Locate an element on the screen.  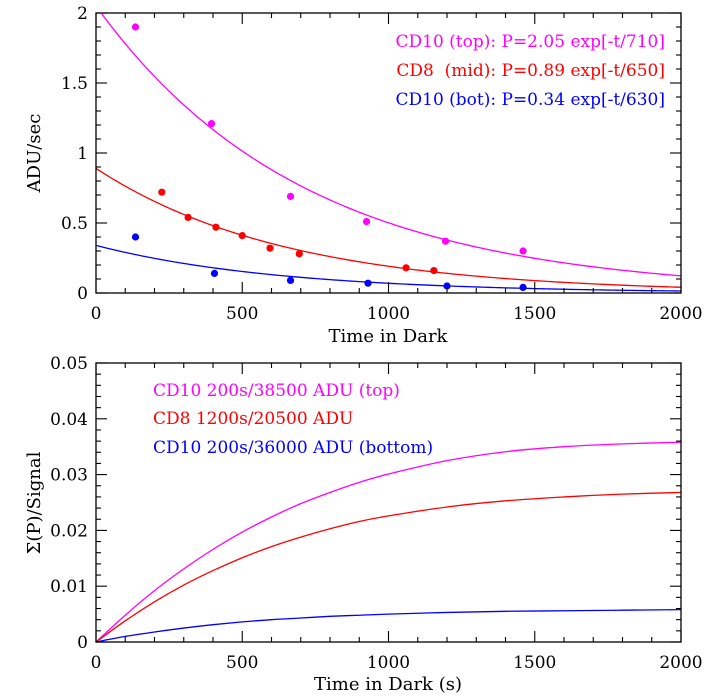
bottom-legend-entry-cd8: CD8 1200s/20500 ADU is located at coordinates (253, 419).